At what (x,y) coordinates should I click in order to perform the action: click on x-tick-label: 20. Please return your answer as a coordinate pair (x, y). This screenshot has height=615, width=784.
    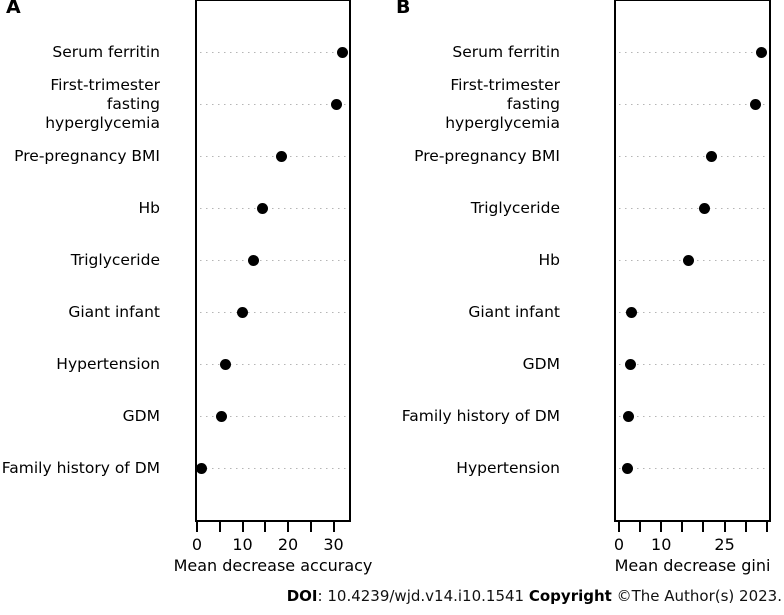
    Looking at the image, I should click on (288, 544).